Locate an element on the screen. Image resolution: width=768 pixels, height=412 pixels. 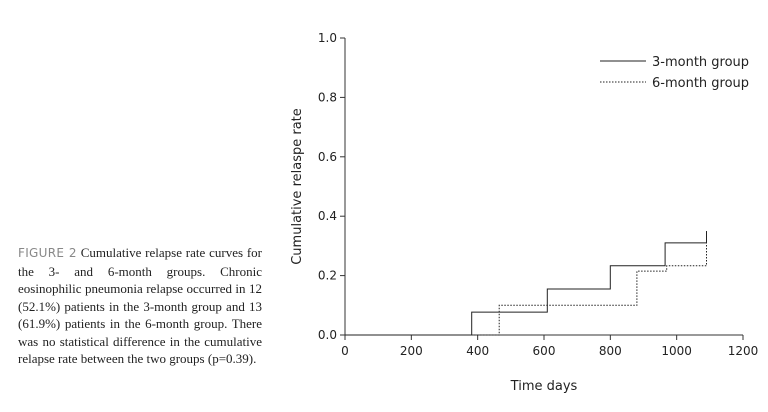
x-tick-label: 600 is located at coordinates (544, 351).